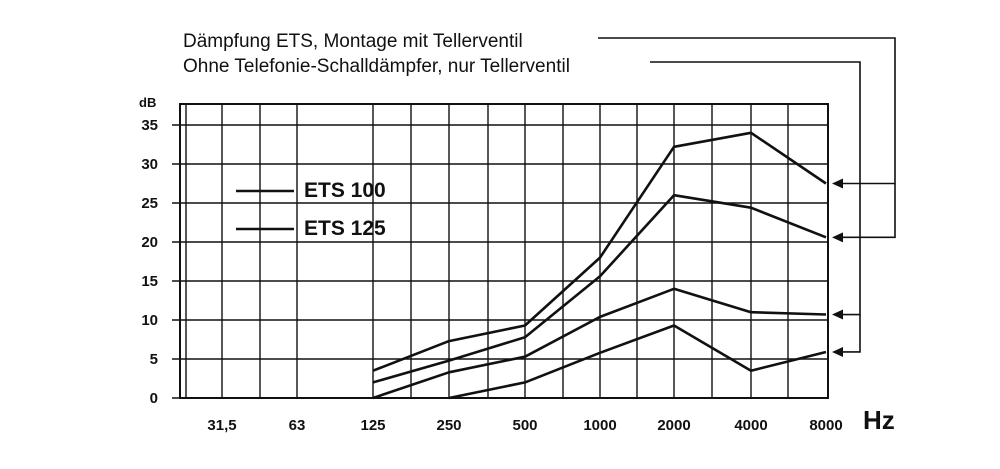 The image size is (1000, 469). What do you see at coordinates (869, 211) in the screenshot?
I see `leader-line-1b` at bounding box center [869, 211].